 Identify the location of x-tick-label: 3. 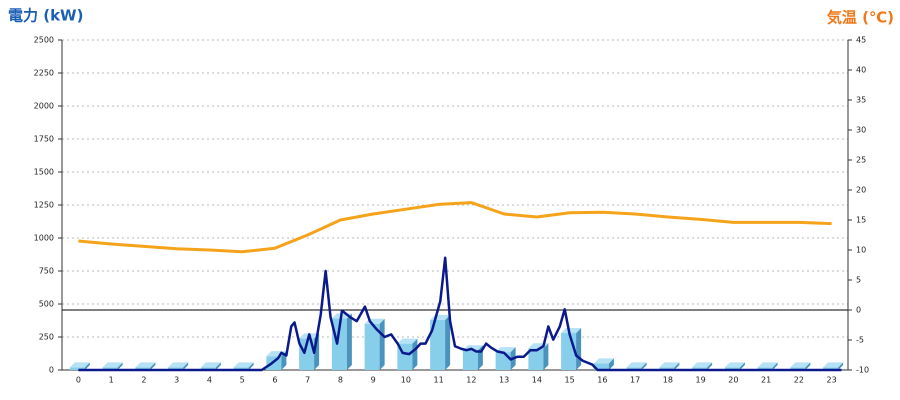
(176, 380).